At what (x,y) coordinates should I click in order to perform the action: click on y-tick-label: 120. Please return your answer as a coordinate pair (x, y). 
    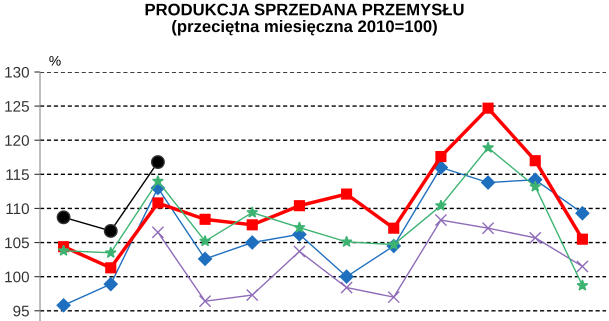
    Looking at the image, I should click on (17, 140).